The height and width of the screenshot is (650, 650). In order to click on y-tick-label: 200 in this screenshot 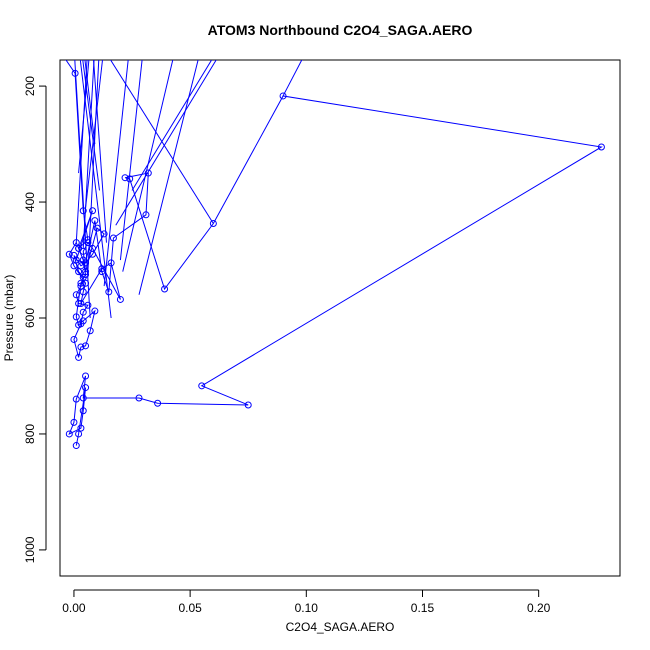, I will do `click(30, 86)`.